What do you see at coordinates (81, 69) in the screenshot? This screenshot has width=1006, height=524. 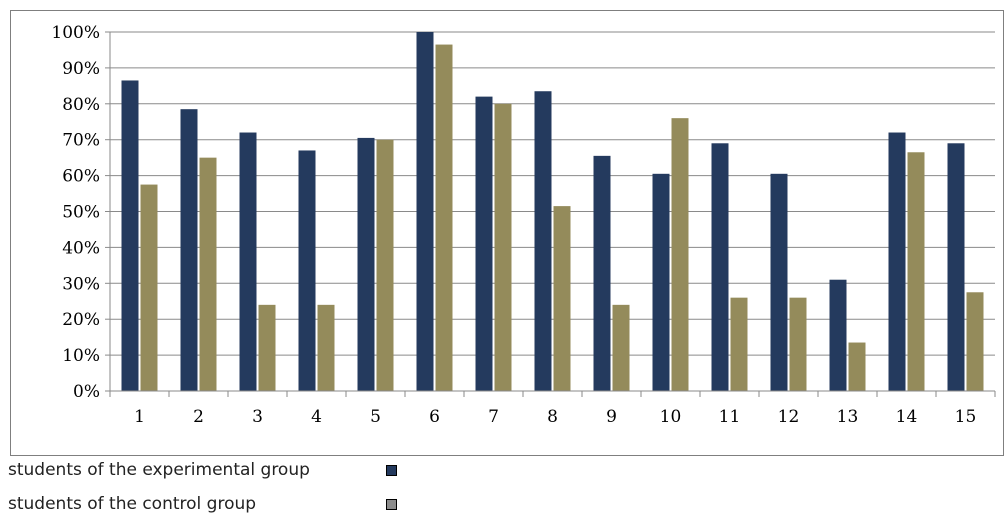 I see `y-tick-label: 90%` at bounding box center [81, 69].